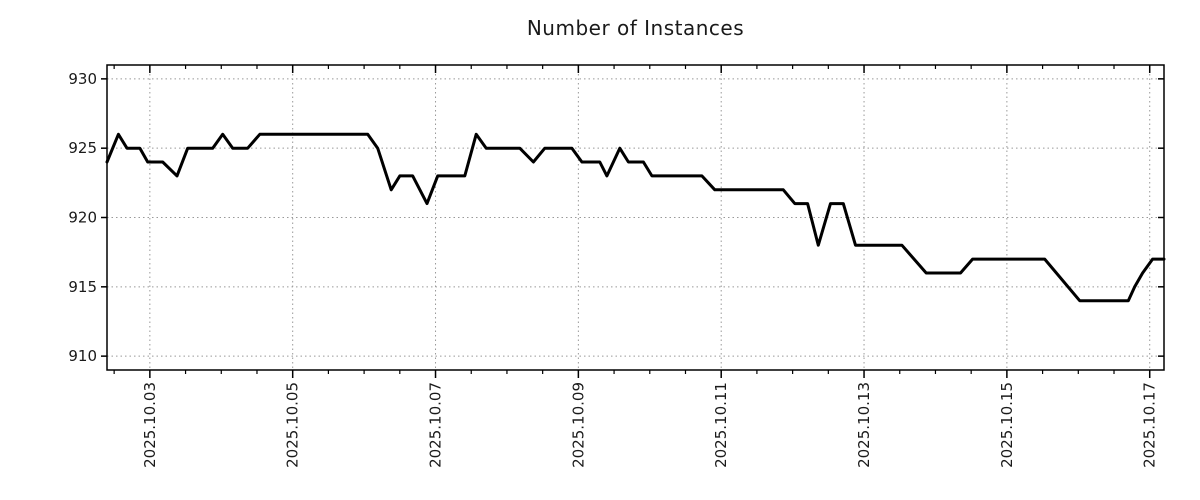  Describe the element at coordinates (82, 356) in the screenshot. I see `y-tick-label: 910` at that location.